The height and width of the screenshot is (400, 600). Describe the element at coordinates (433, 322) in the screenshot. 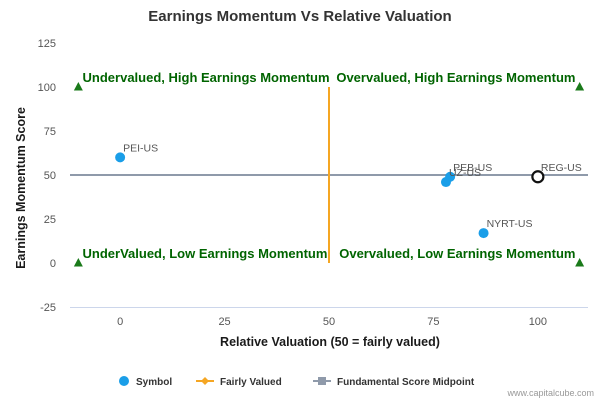

I see `x-tick-label: 75` at that location.